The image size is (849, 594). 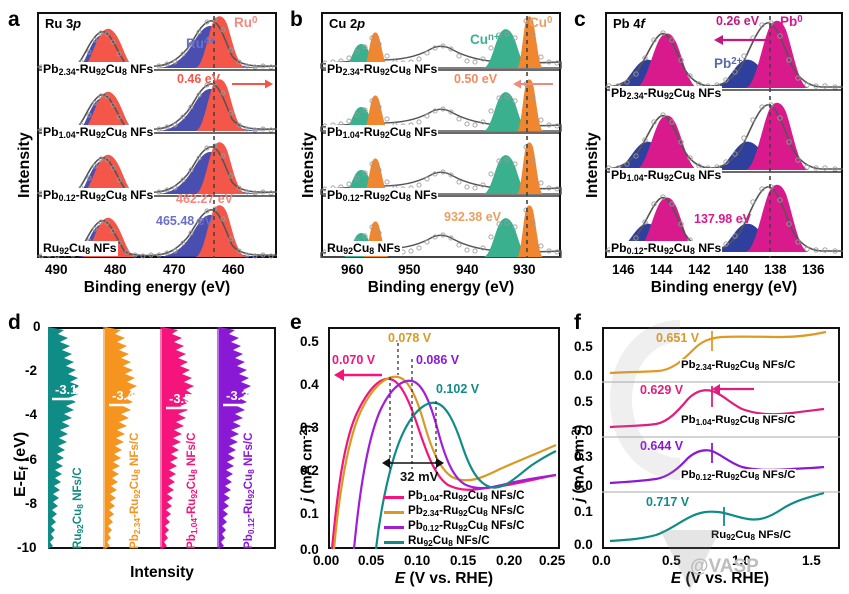 I want to click on panel-b-shift-arrow, so click(x=533, y=84).